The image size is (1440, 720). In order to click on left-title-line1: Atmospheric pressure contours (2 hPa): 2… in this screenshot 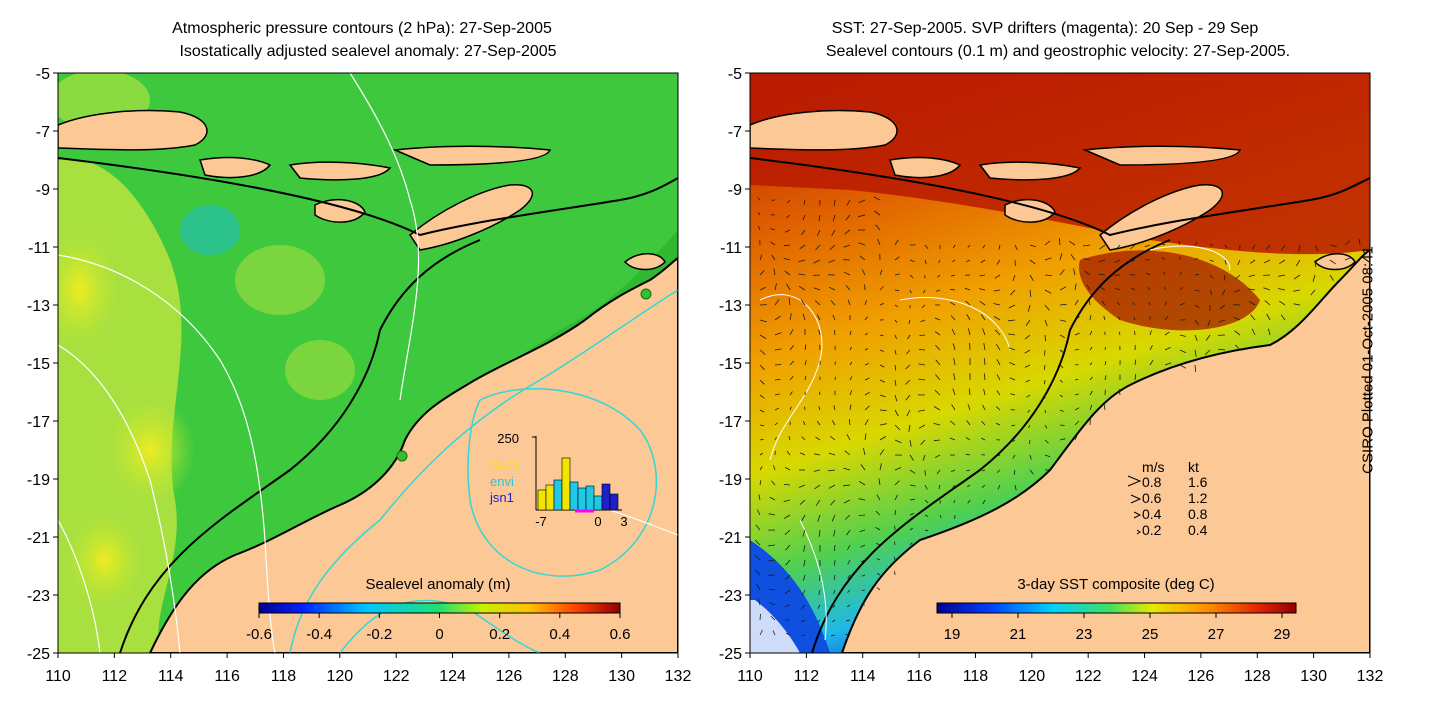, I will do `click(362, 28)`.